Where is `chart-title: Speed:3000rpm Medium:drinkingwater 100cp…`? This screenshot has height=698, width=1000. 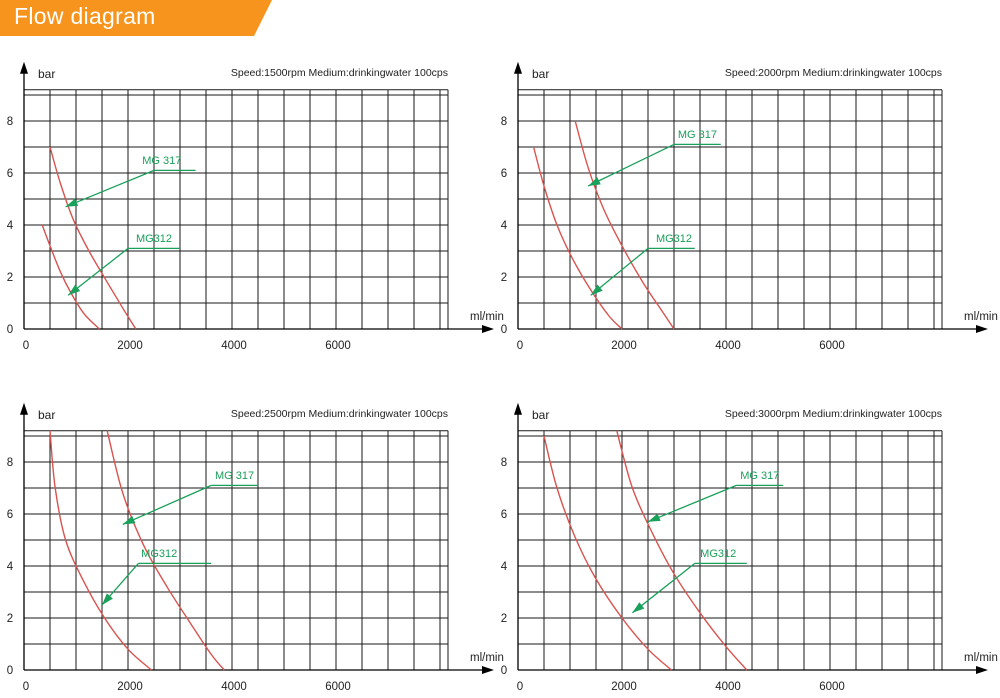
chart-title: Speed:3000rpm Medium:drinkingwater 100cp… is located at coordinates (833, 414).